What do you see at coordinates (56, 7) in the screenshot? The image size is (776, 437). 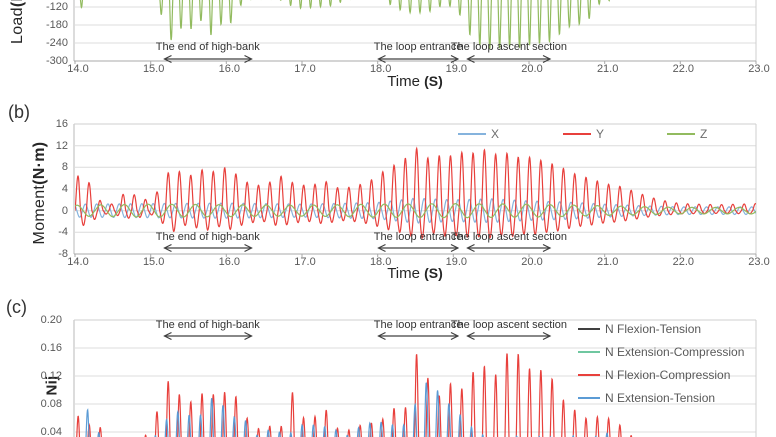 I see `panel-a-y-tick-label: -120` at bounding box center [56, 7].